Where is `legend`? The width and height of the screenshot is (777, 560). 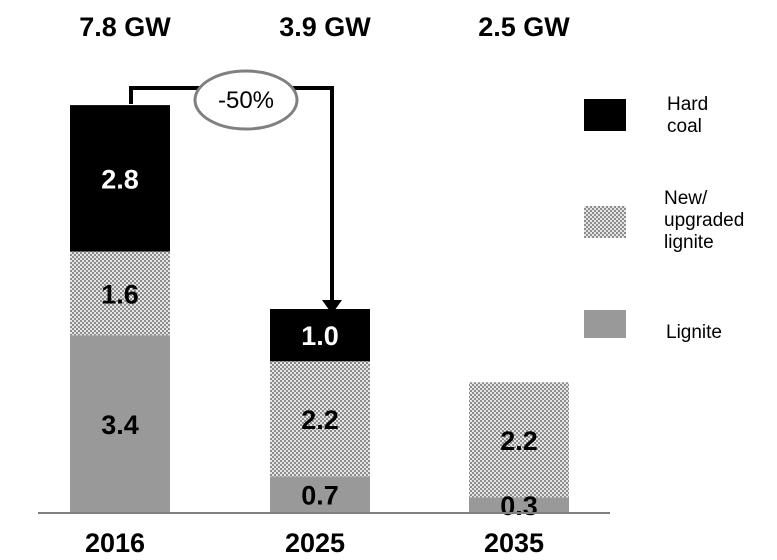
legend is located at coordinates (605, 218).